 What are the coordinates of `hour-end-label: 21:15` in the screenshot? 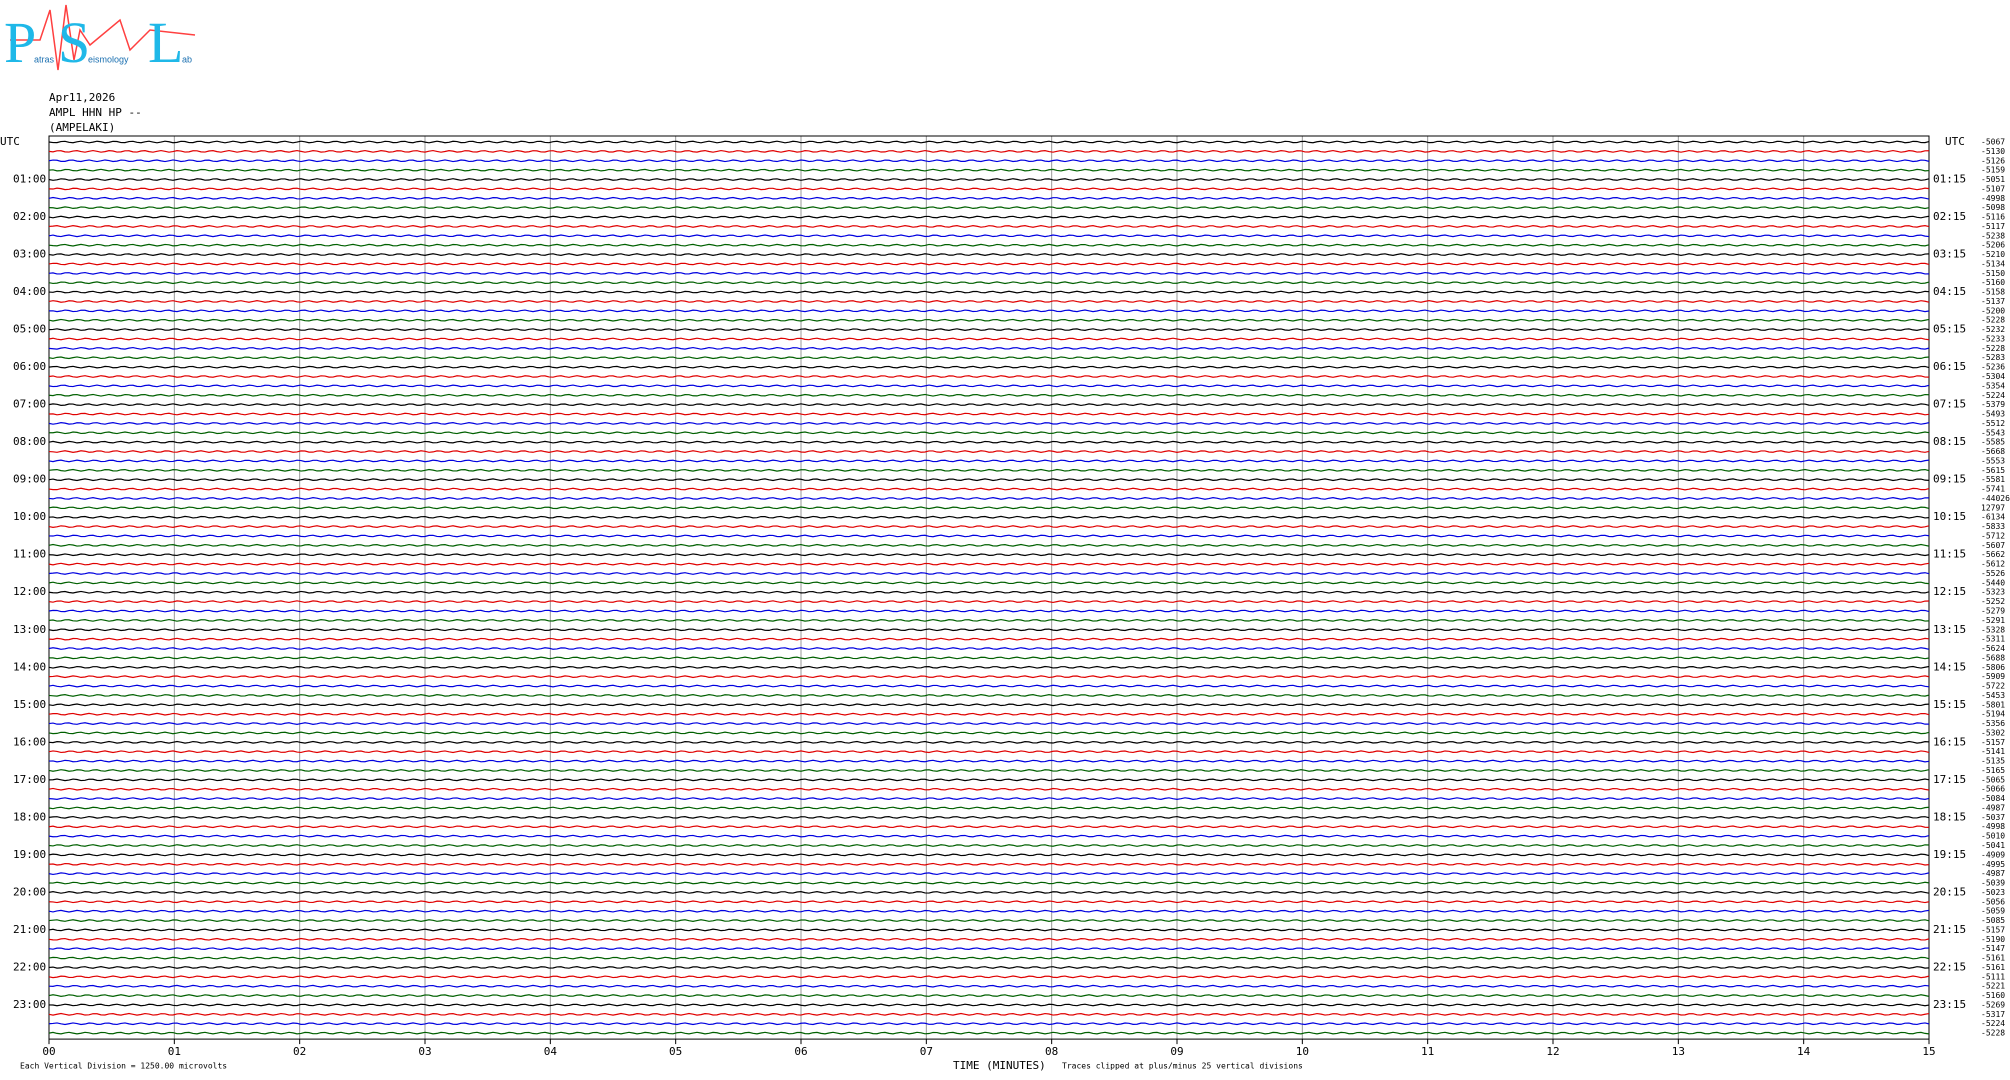 It's located at (1949, 929).